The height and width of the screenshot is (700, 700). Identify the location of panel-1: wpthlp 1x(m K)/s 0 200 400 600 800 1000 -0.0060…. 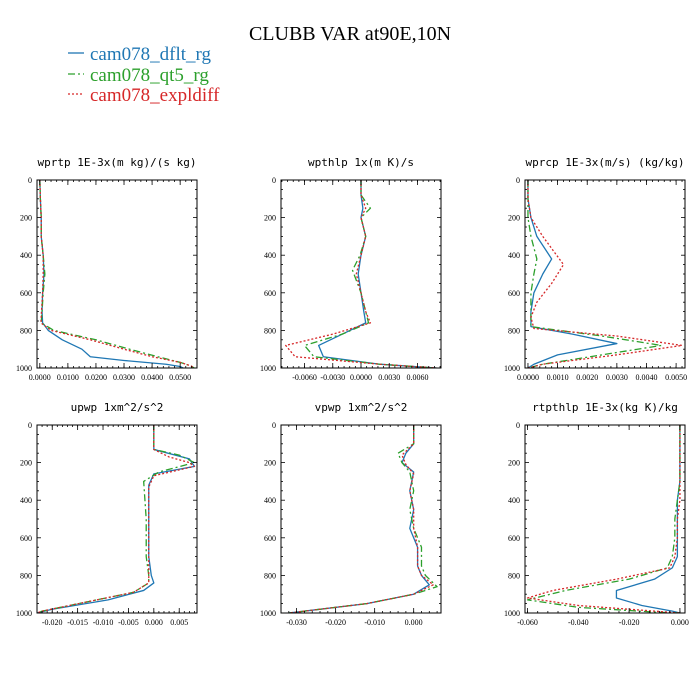
(351, 269).